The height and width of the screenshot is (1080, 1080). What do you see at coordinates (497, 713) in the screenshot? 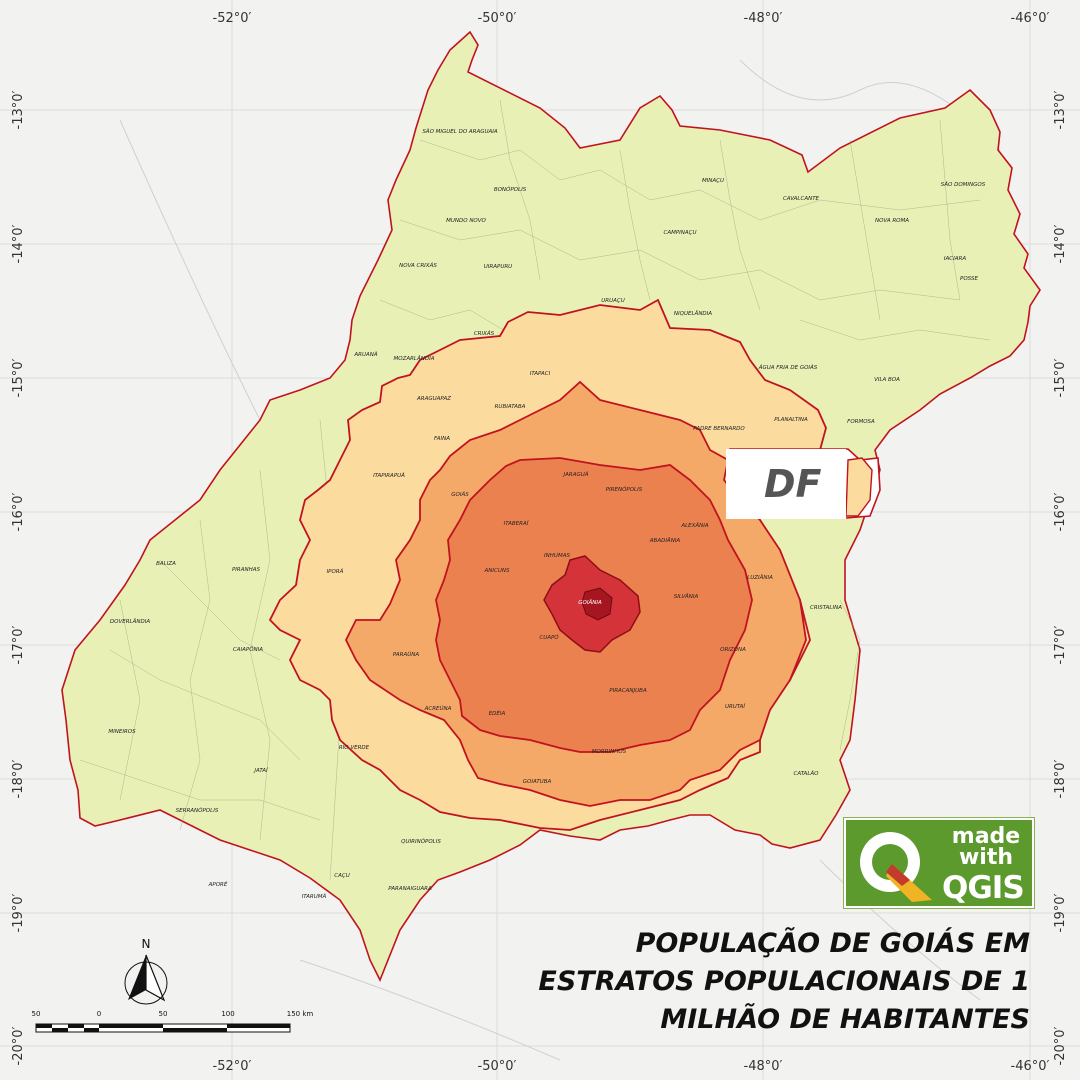
I see `municipality-label: EDÉIA` at bounding box center [497, 713].